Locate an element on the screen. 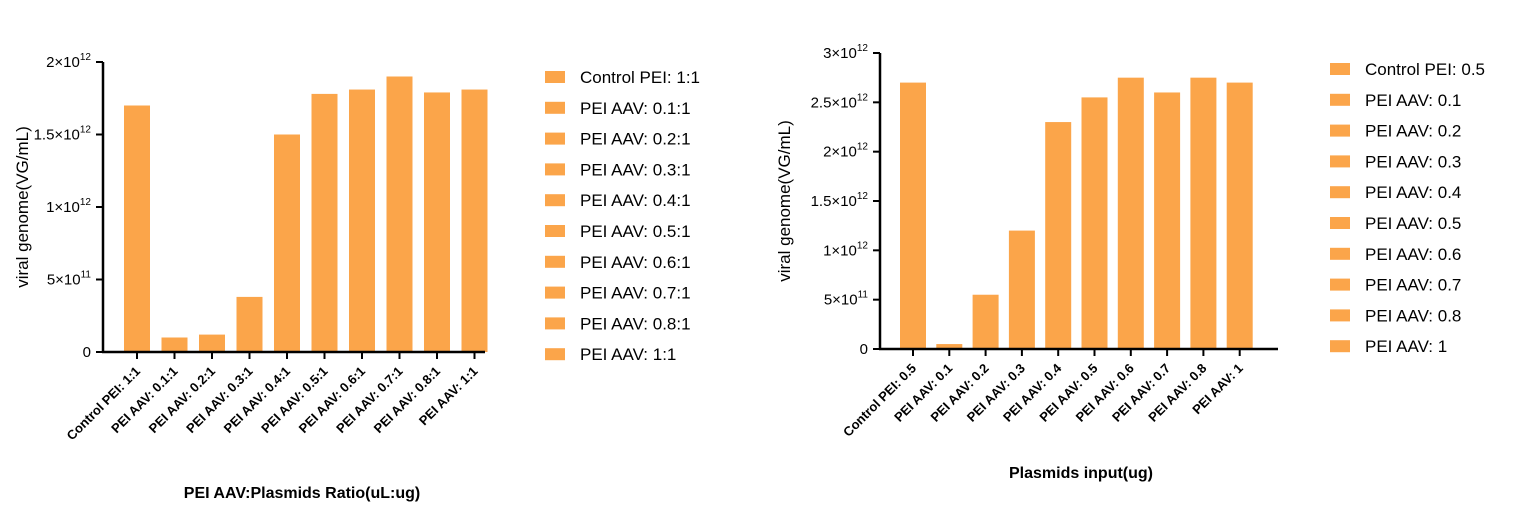 This screenshot has height=514, width=1514. x-tick-label: PEI AAV: 0.5:1 is located at coordinates (294, 400).